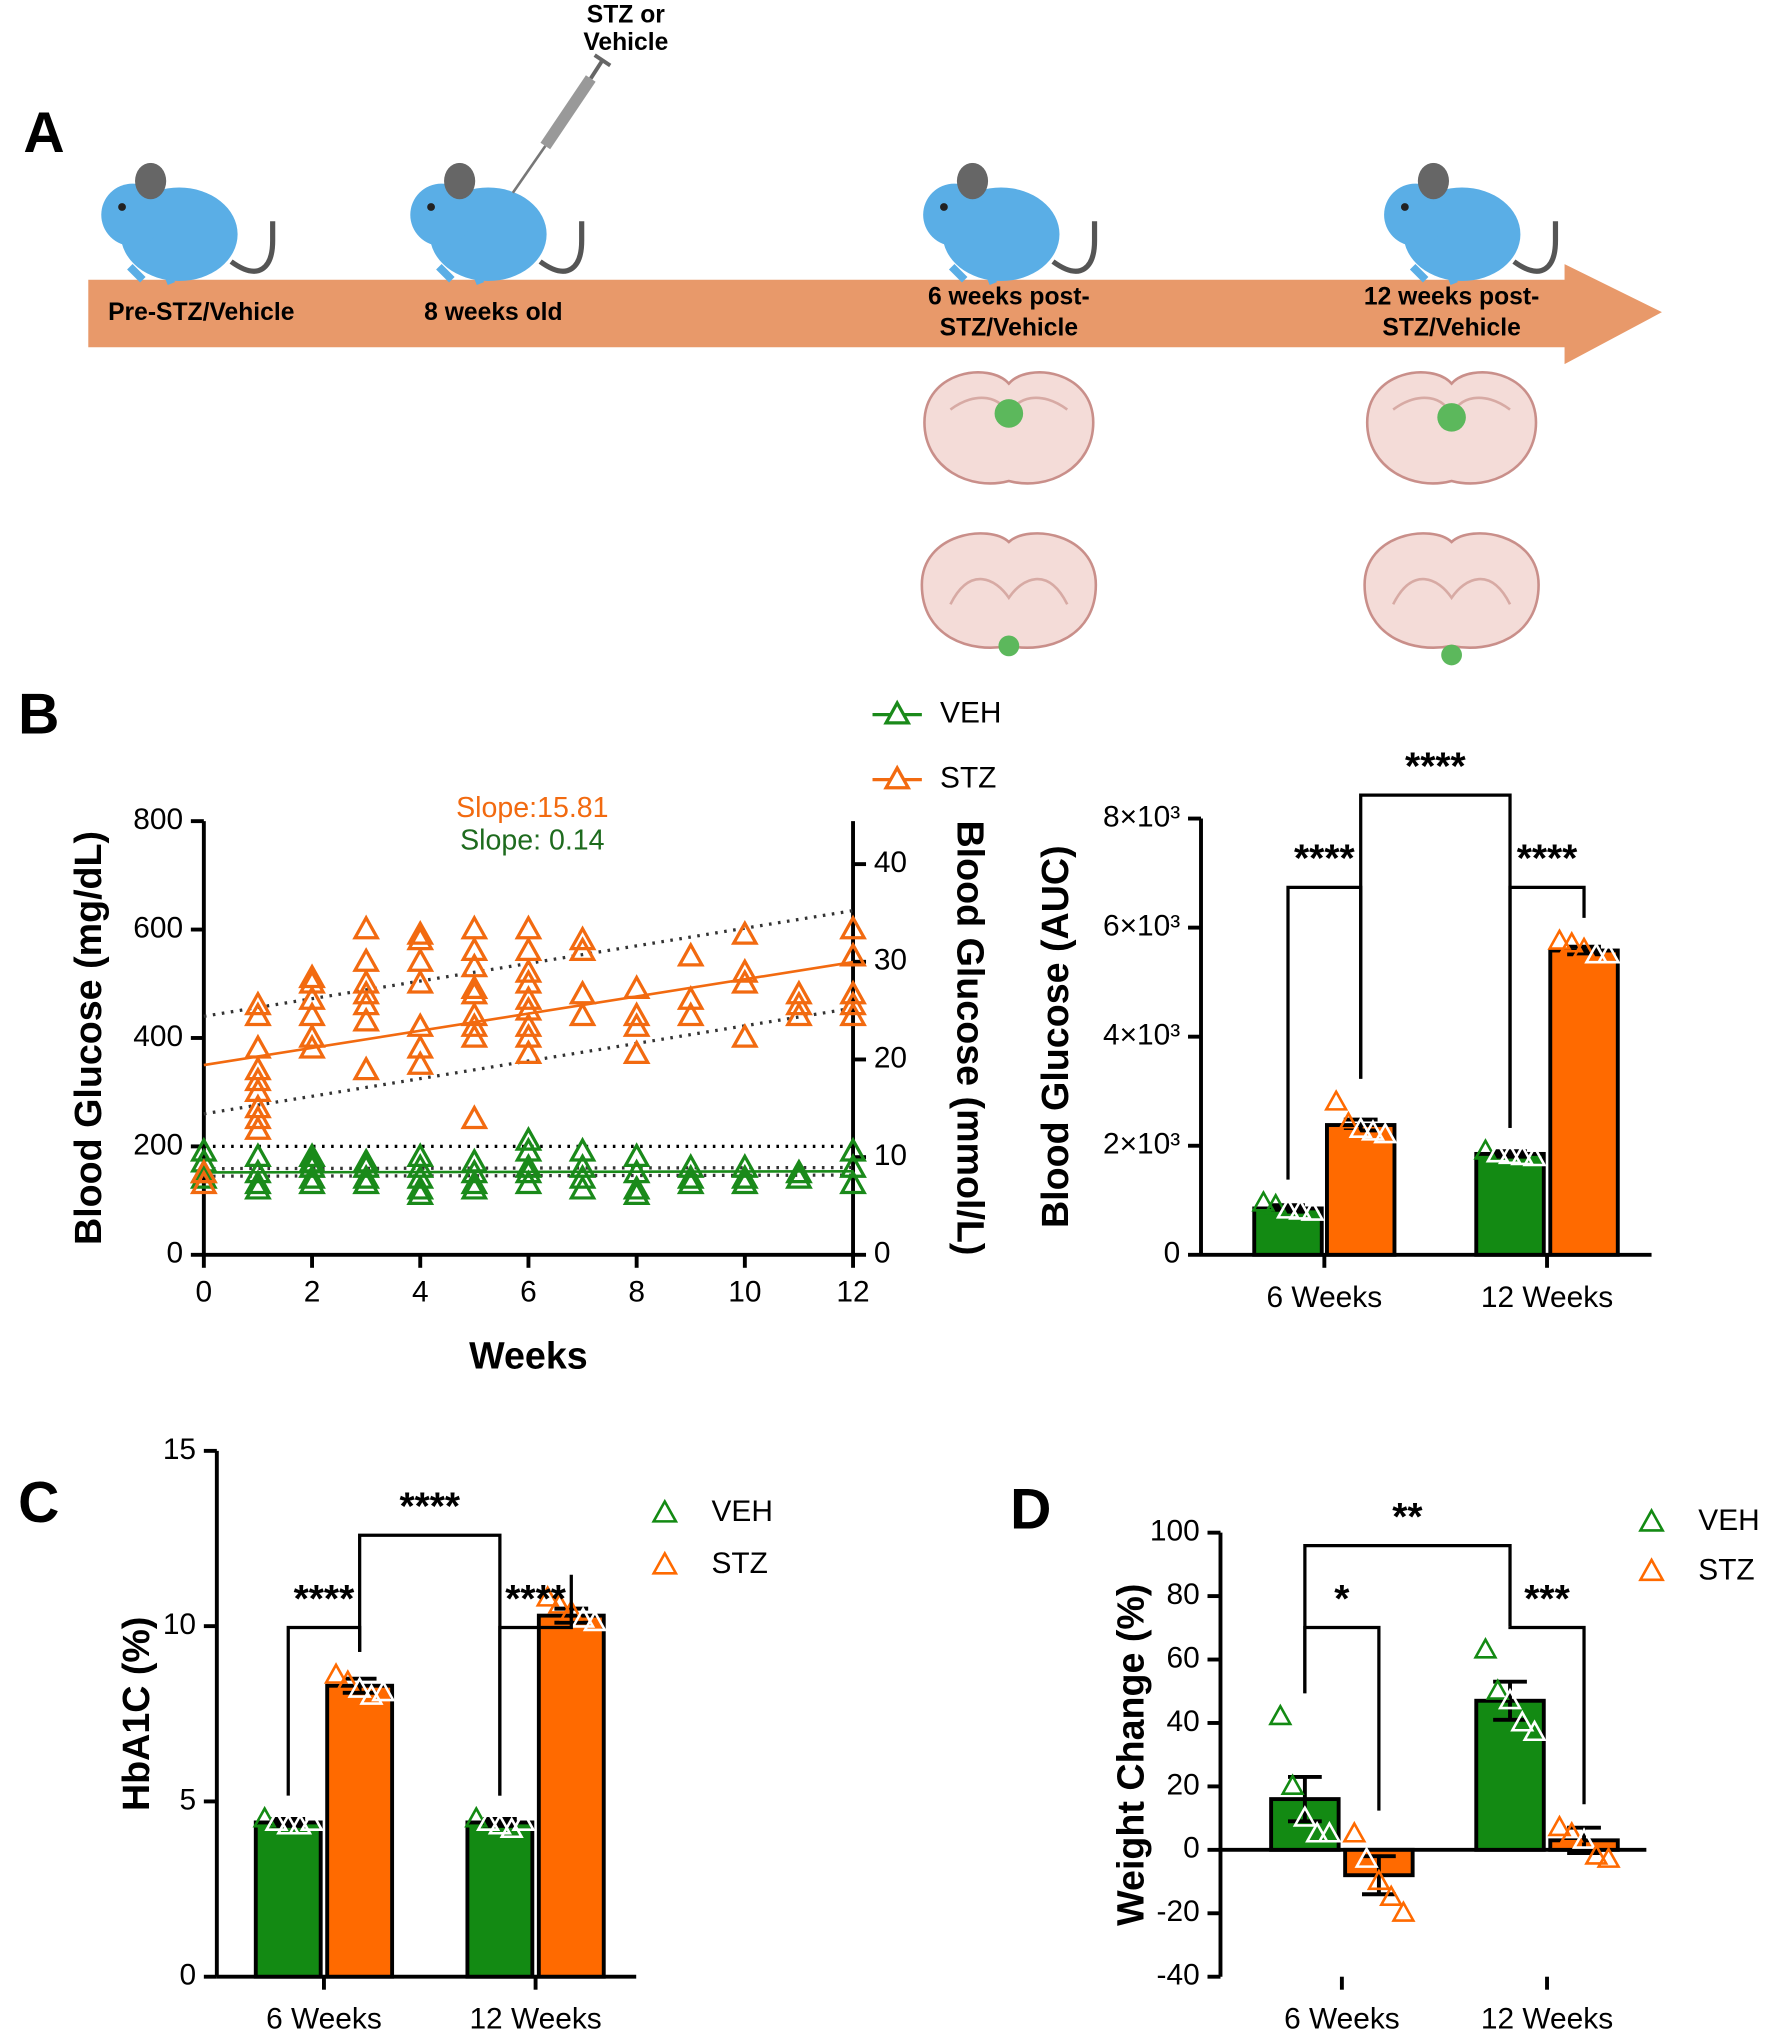 The image size is (1771, 2042). Describe the element at coordinates (625, 42) in the screenshot. I see `diagram-label: Vehicle` at that location.